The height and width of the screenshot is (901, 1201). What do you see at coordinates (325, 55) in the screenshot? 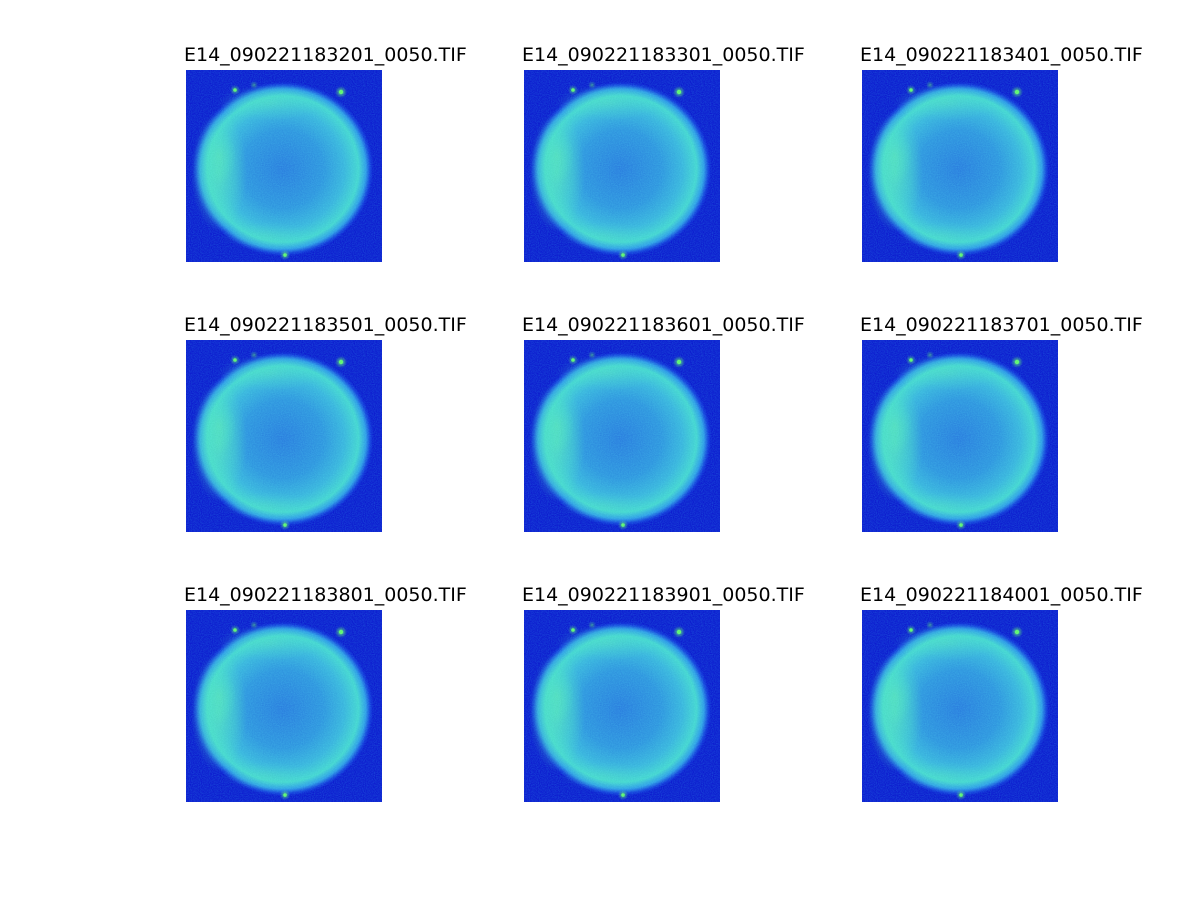
I see `subplot-title: E14_090221183201_0050.TIF` at bounding box center [325, 55].